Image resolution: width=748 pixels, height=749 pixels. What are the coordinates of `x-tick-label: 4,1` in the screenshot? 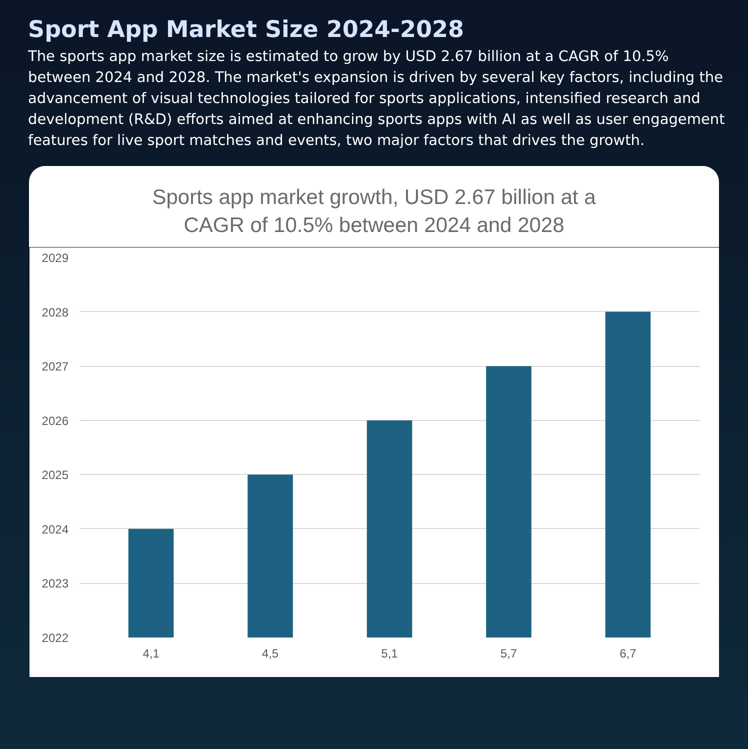 It's located at (151, 653).